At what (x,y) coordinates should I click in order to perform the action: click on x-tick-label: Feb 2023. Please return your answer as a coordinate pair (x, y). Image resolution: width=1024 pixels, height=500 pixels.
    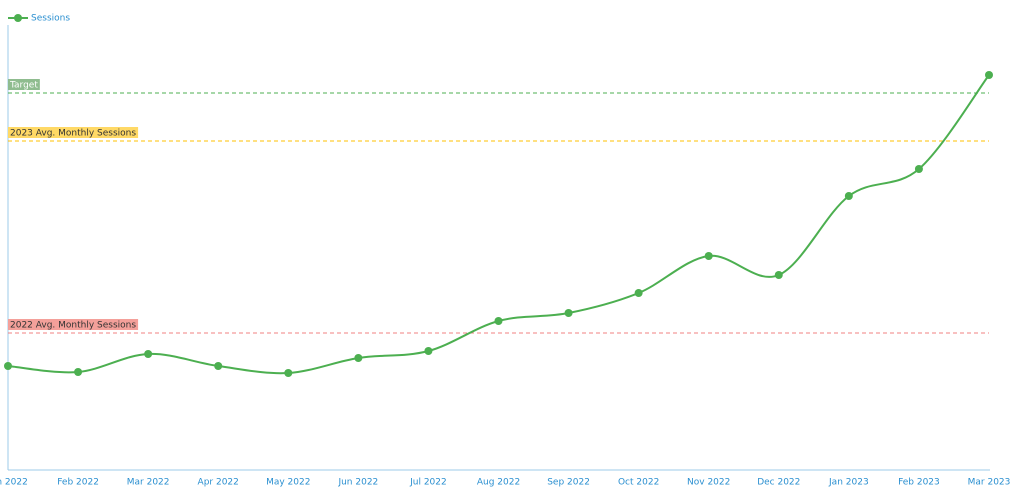
    Looking at the image, I should click on (919, 483).